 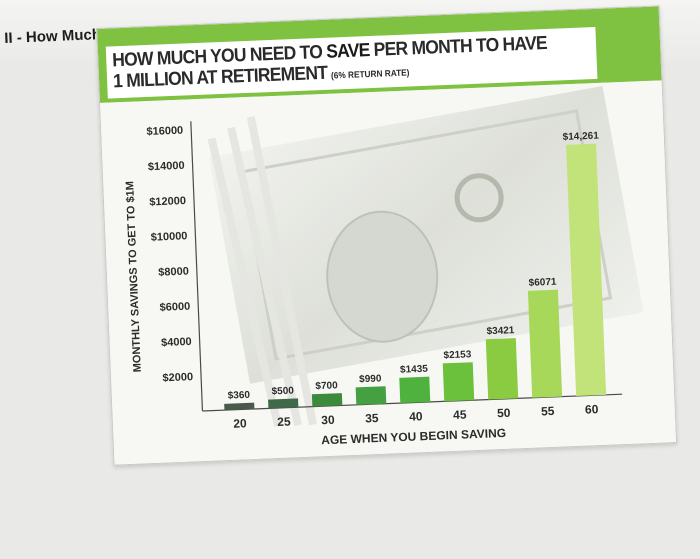 What do you see at coordinates (347, 51) in the screenshot?
I see `title-part-save: SAVE` at bounding box center [347, 51].